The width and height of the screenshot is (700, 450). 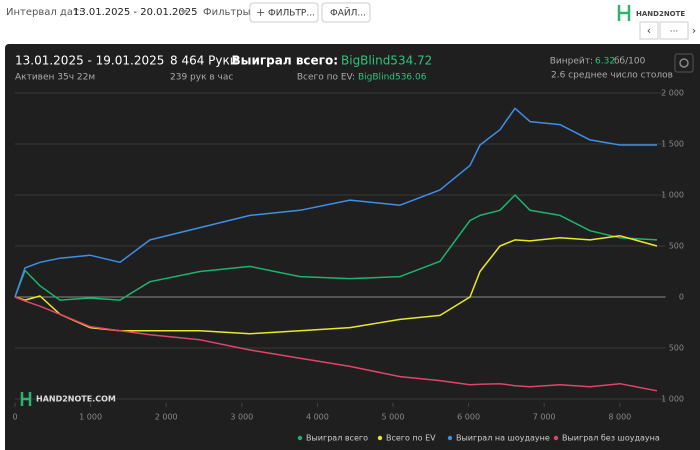 I want to click on ev-value: BigBlind536.06, so click(x=392, y=78).